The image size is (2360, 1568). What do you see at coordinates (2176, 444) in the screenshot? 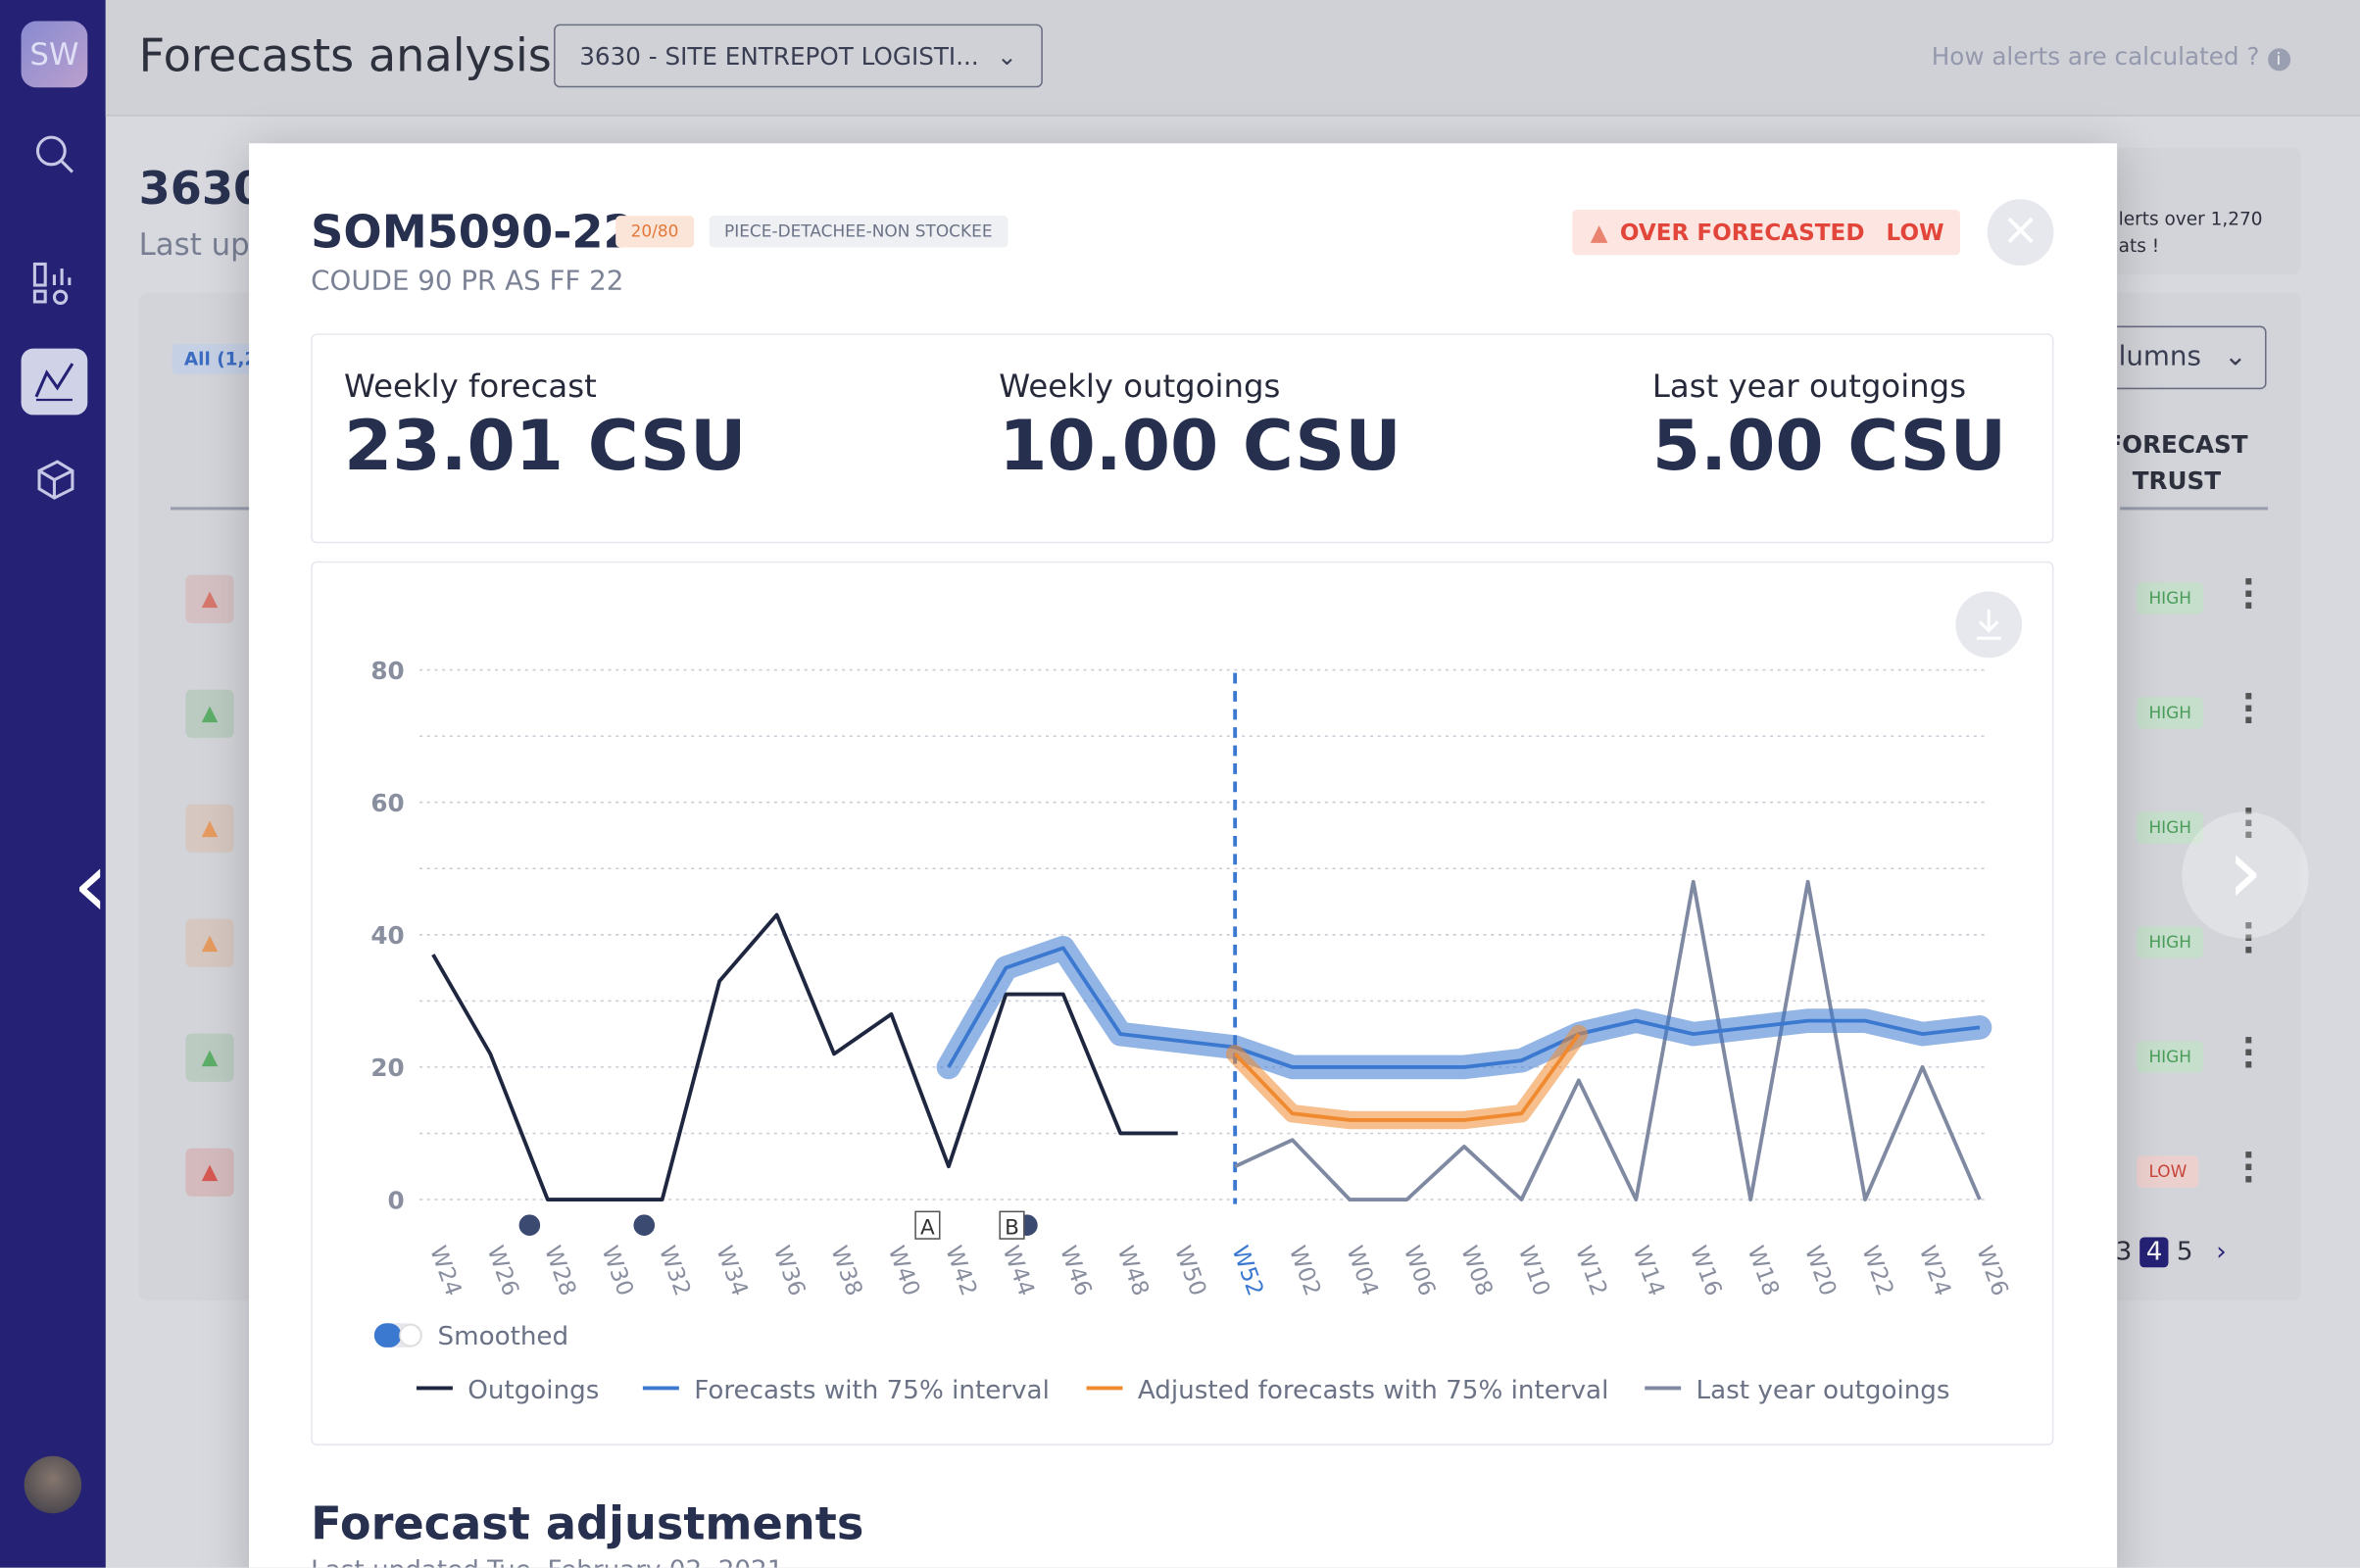
I see `column-header-line: FORECAST` at bounding box center [2176, 444].